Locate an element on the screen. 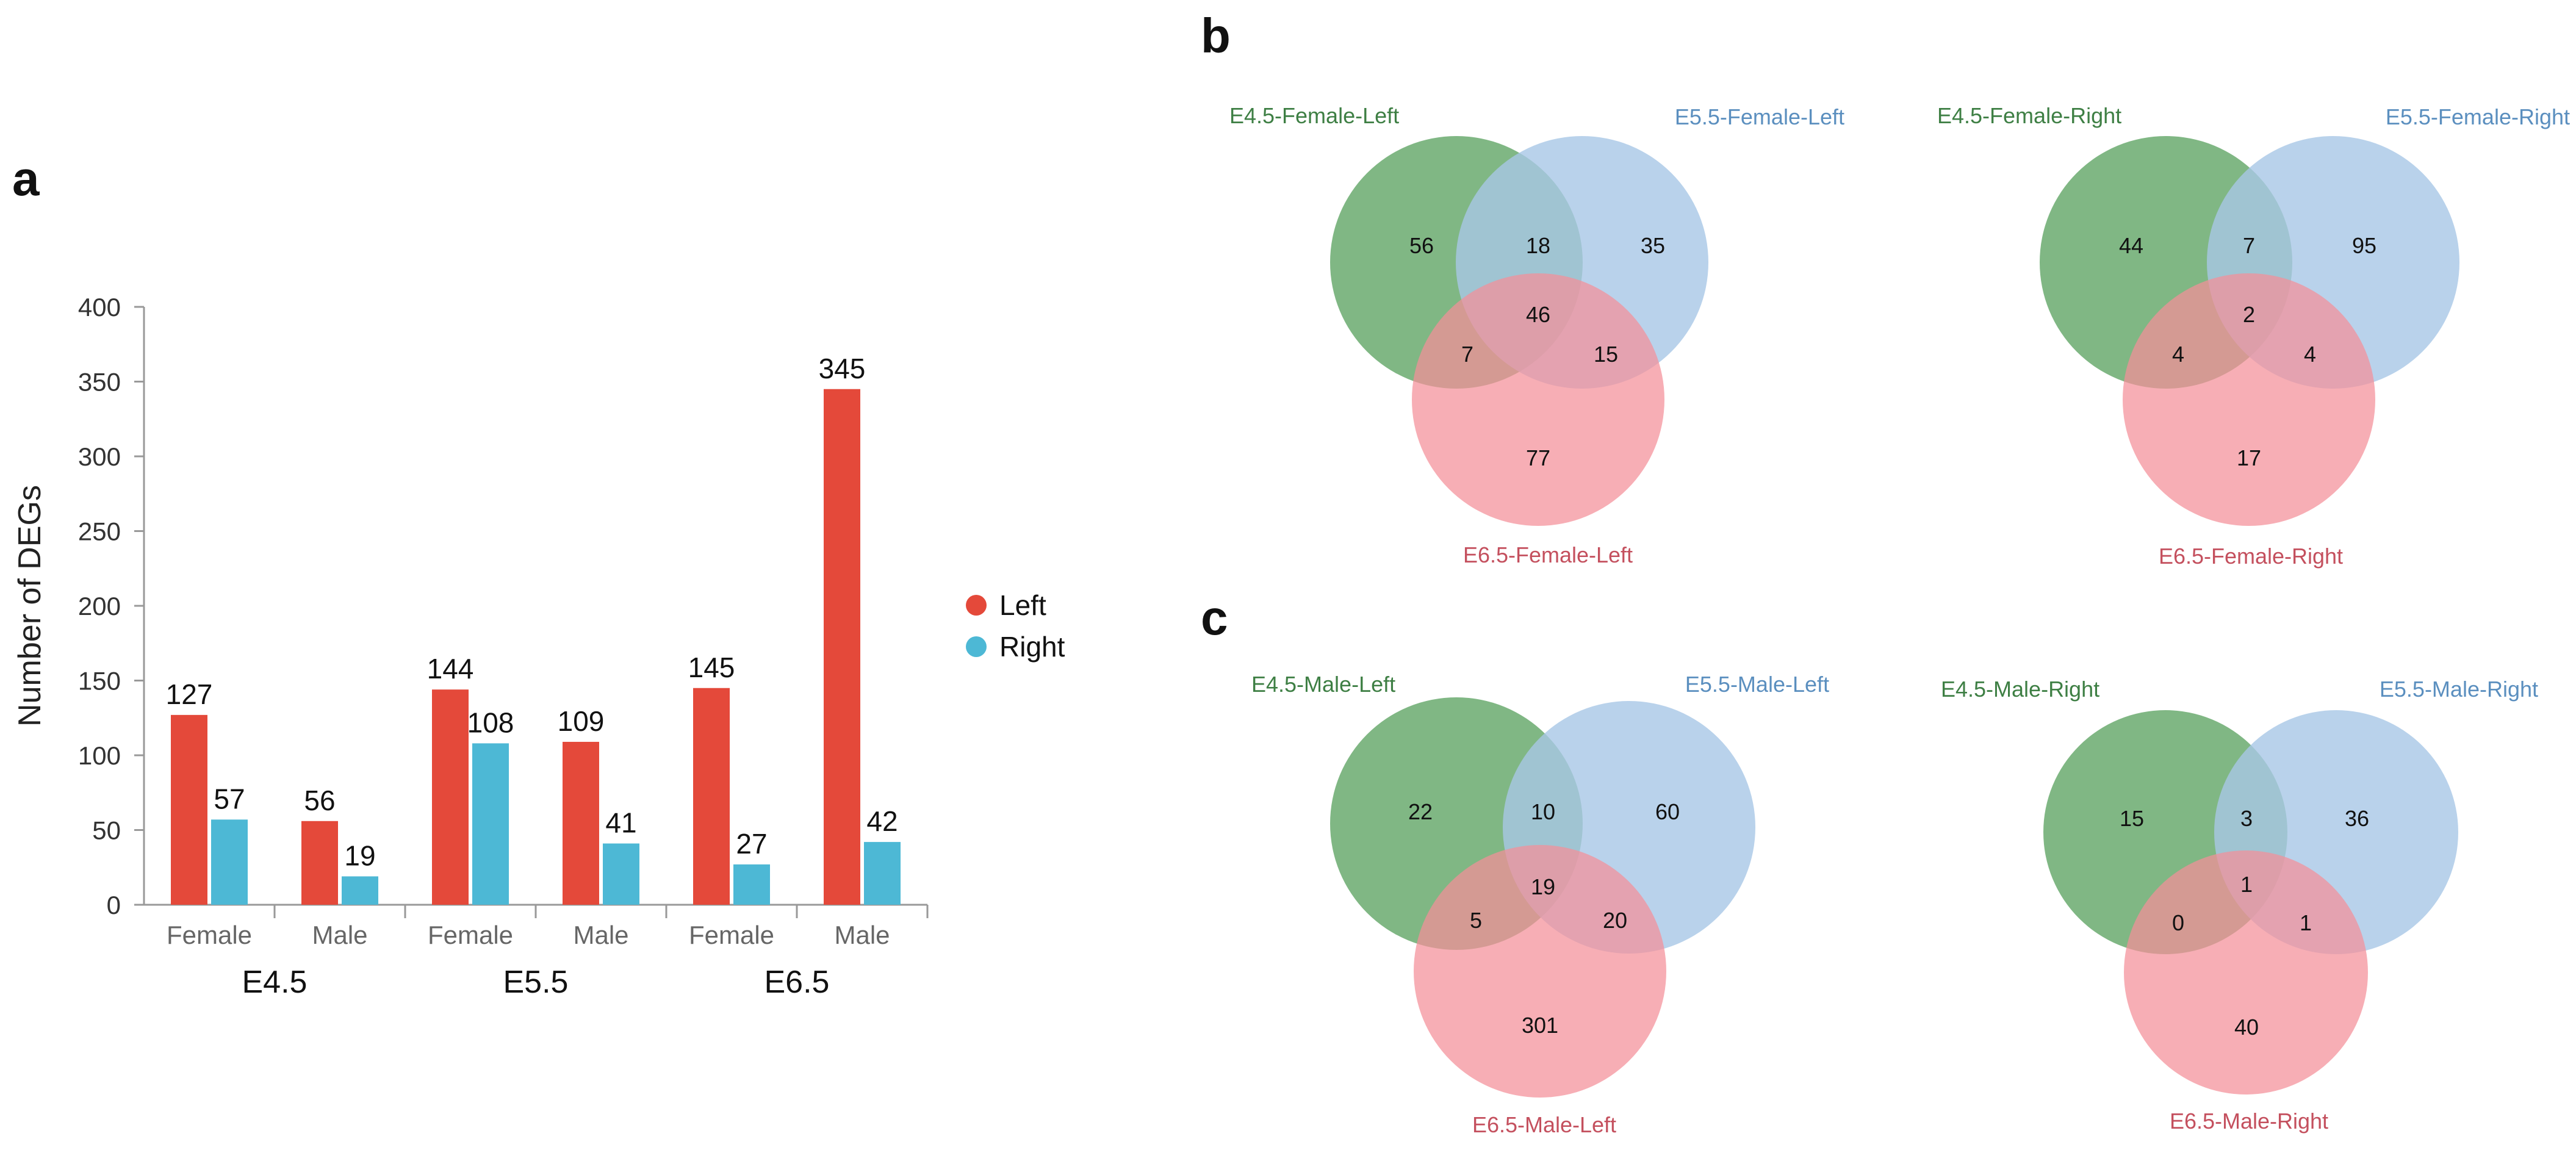 The width and height of the screenshot is (2576, 1161). panel-label-a: a is located at coordinates (26, 178).